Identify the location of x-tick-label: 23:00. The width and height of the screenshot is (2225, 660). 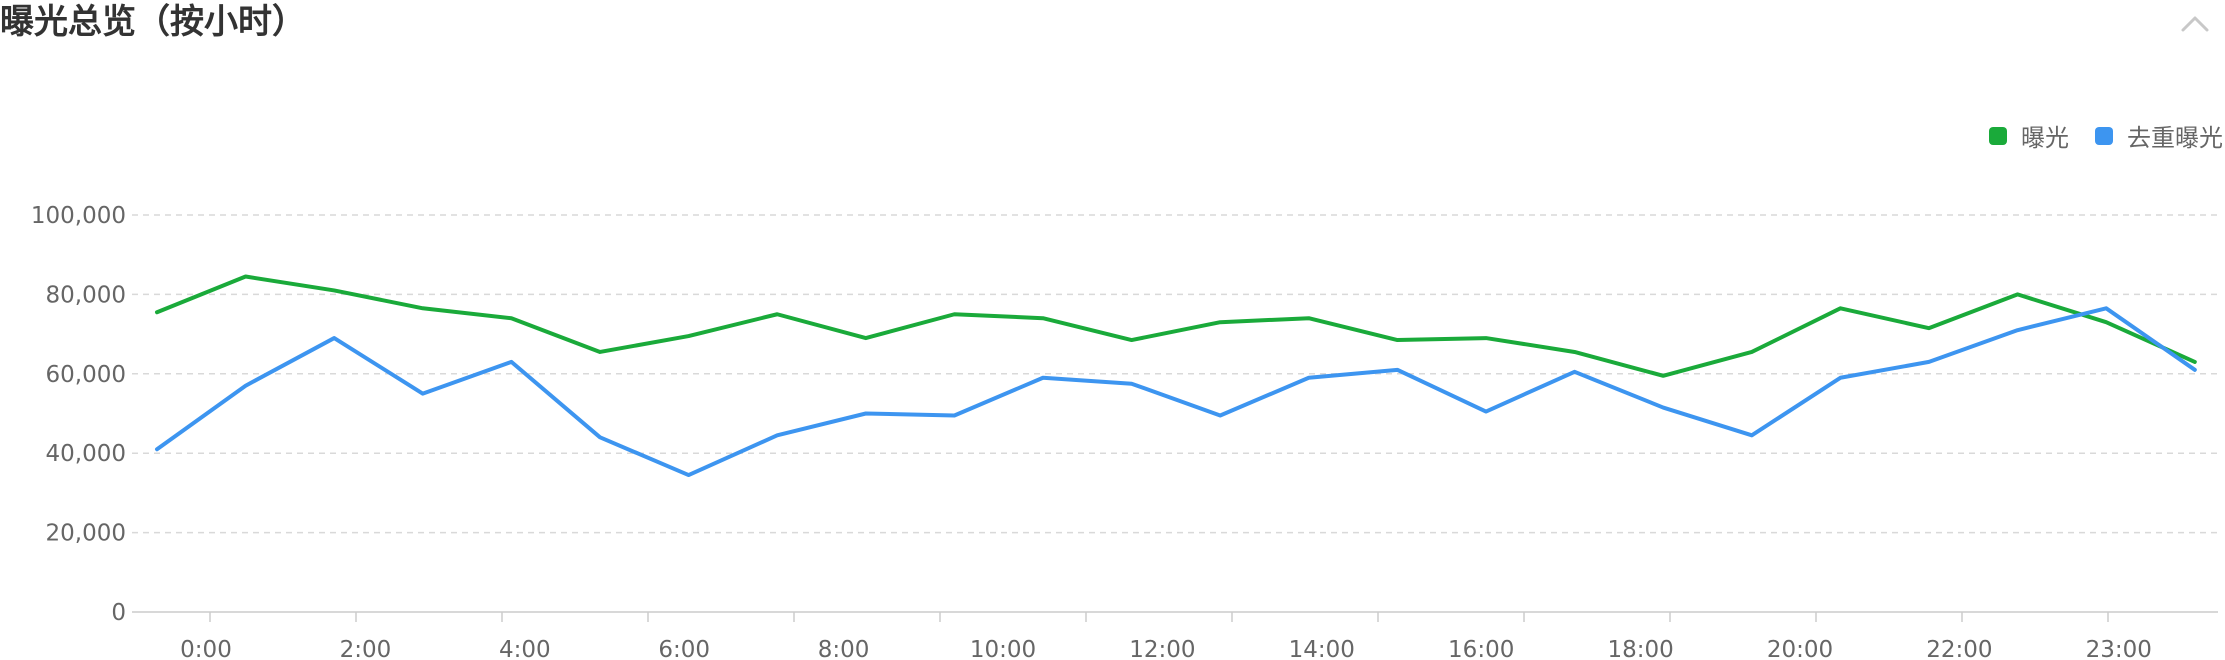
(2119, 648).